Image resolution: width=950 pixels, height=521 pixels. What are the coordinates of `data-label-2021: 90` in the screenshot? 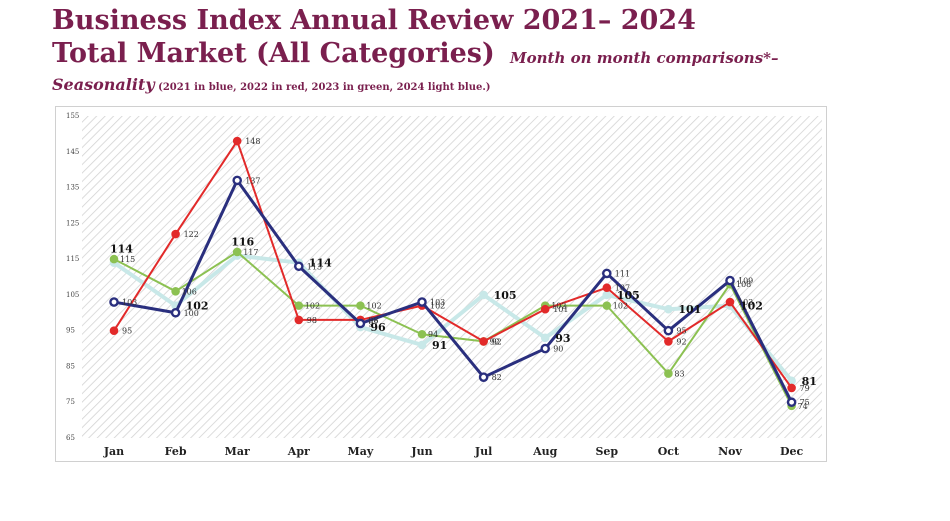 It's located at (558, 349).